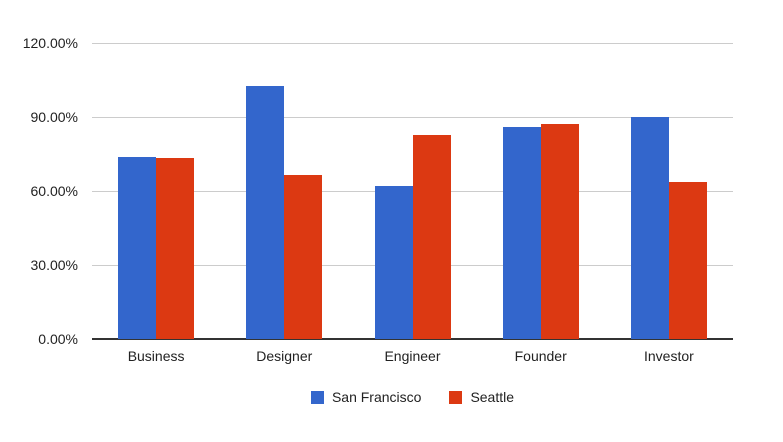 The image size is (783, 442). Describe the element at coordinates (456, 397) in the screenshot. I see `legend-color-swatch-seattle` at that location.